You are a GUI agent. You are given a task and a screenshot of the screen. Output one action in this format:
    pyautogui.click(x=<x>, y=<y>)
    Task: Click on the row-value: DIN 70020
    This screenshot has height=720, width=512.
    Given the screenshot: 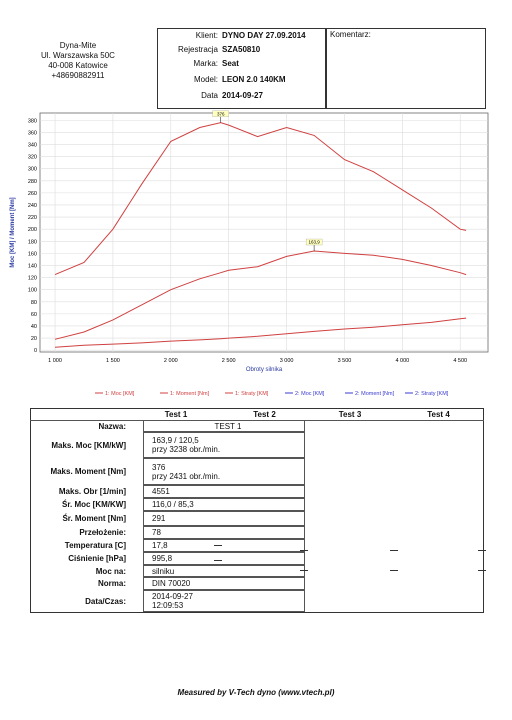 What is the action you would take?
    pyautogui.click(x=224, y=583)
    